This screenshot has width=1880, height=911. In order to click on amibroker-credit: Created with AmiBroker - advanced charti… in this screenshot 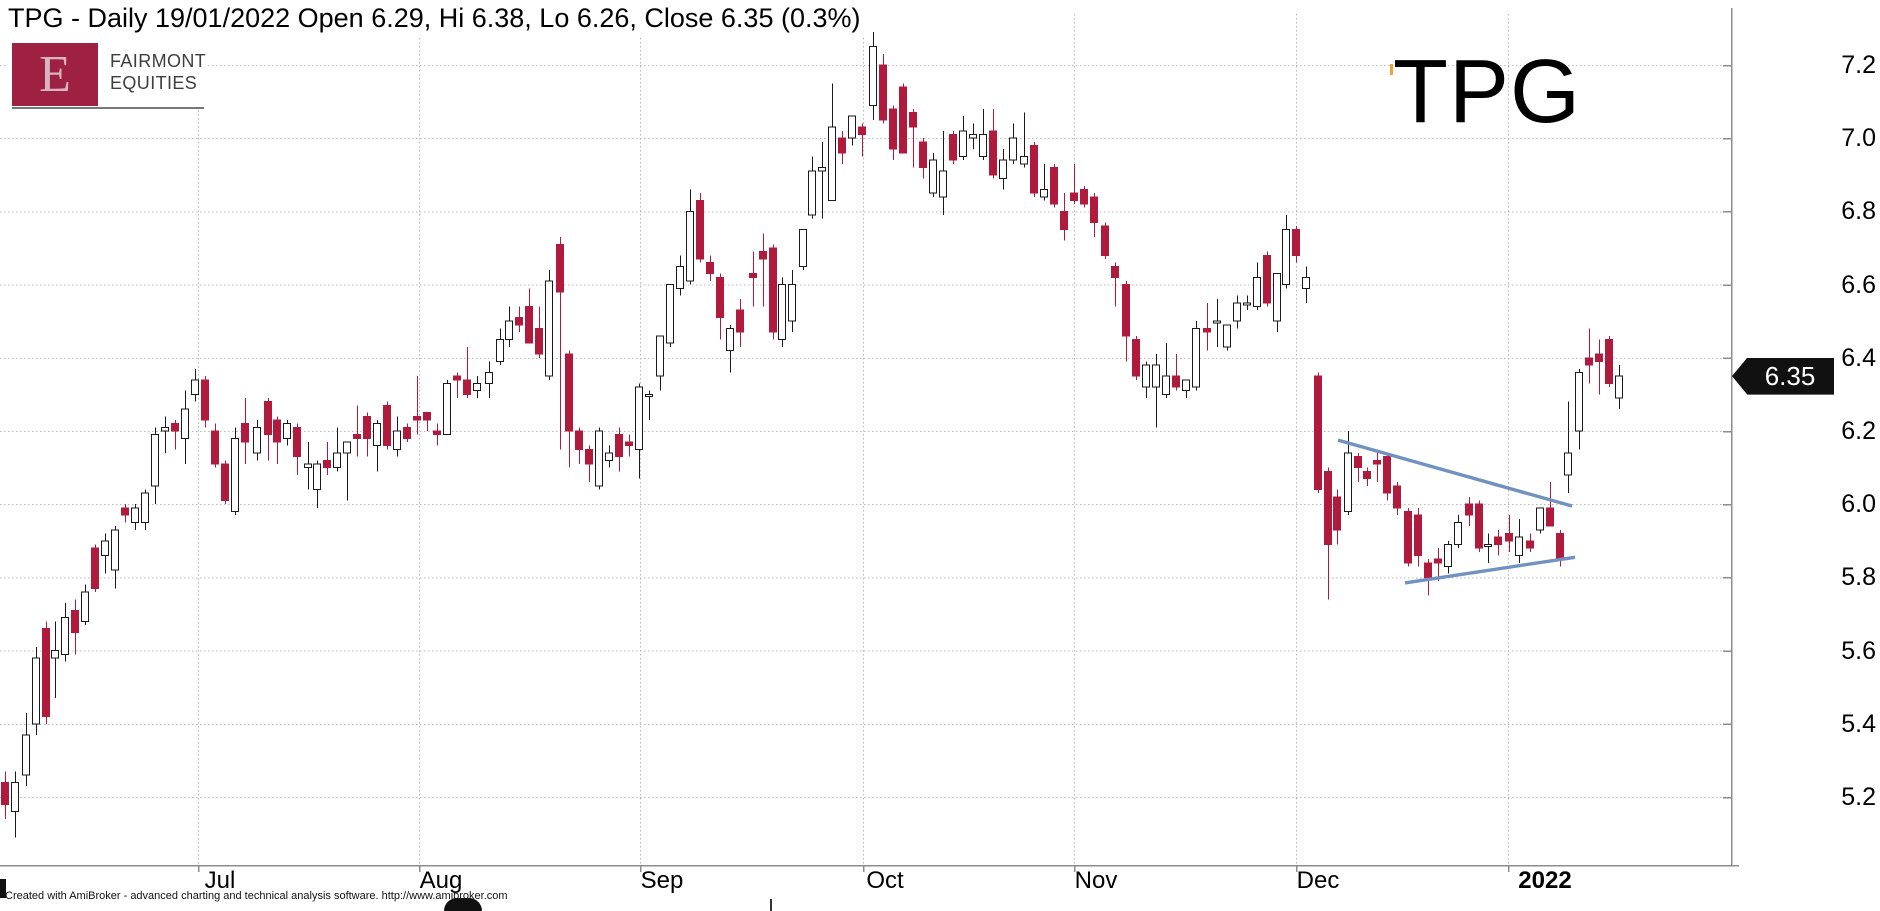, I will do `click(256, 896)`.